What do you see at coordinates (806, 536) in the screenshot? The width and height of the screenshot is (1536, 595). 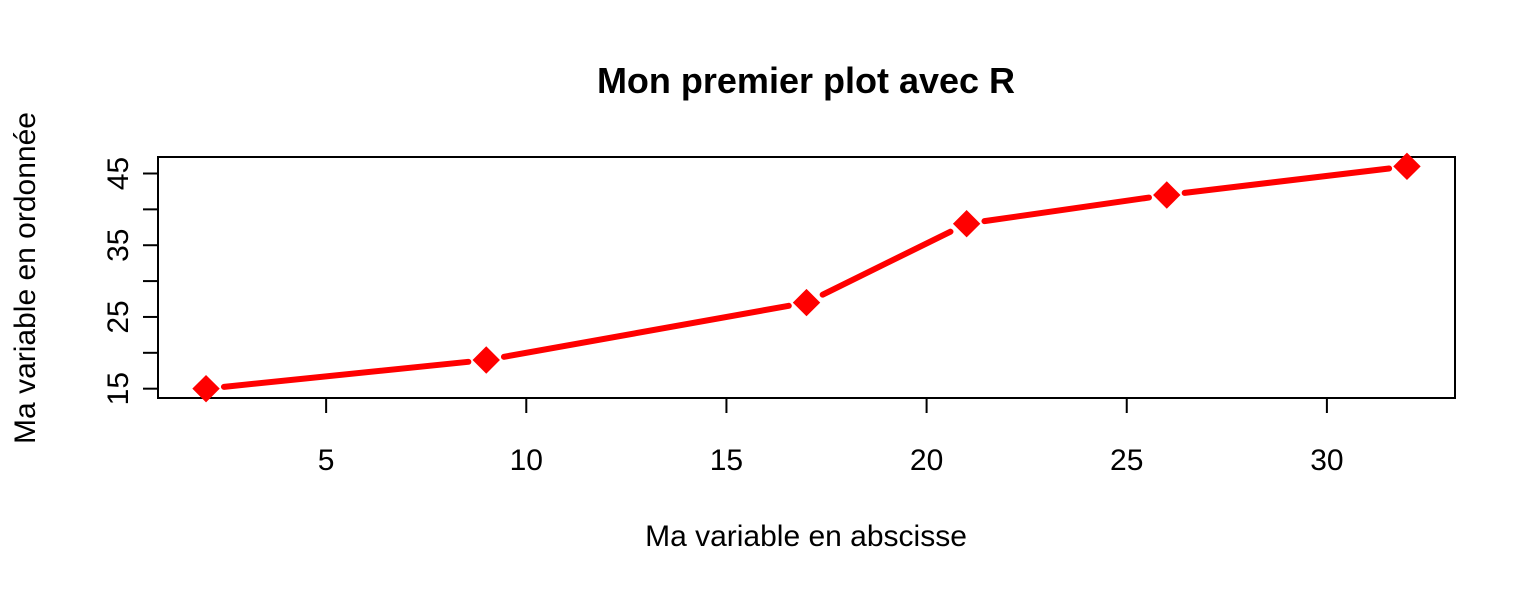 I see `x-axis-label: Ma variable en abscisse` at bounding box center [806, 536].